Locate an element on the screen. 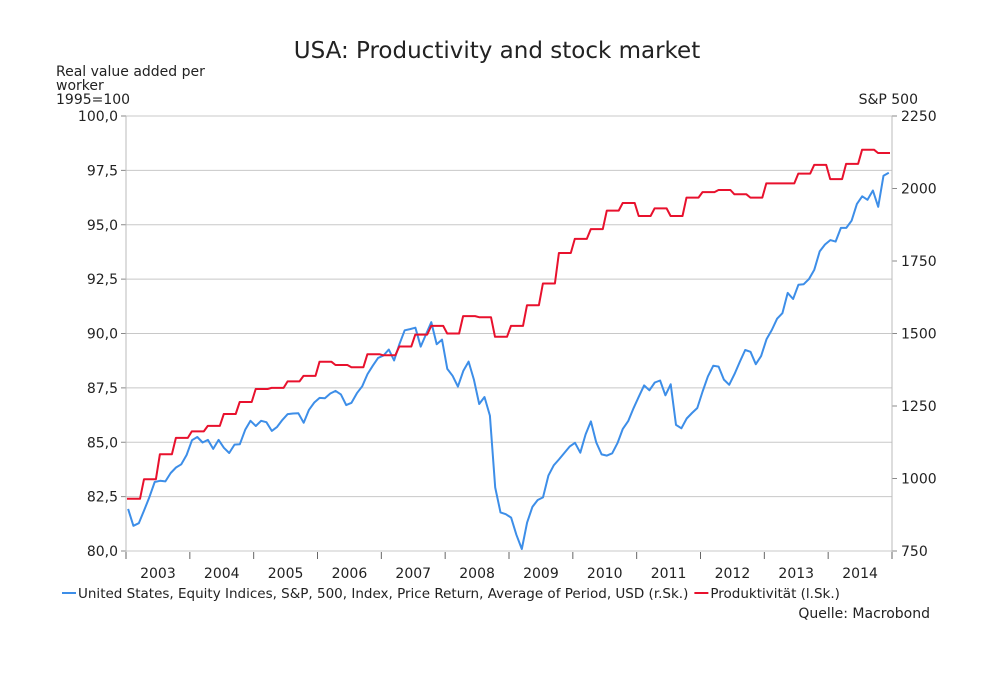 The height and width of the screenshot is (681, 1001). right-tick-label: 2250 is located at coordinates (919, 117).